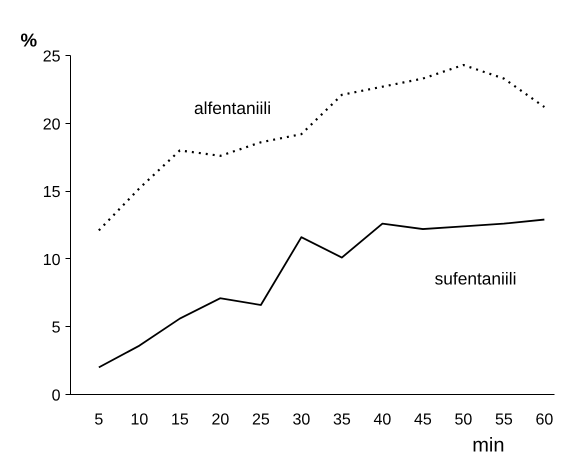 This screenshot has width=564, height=461. I want to click on x-tick-label: 15, so click(179, 420).